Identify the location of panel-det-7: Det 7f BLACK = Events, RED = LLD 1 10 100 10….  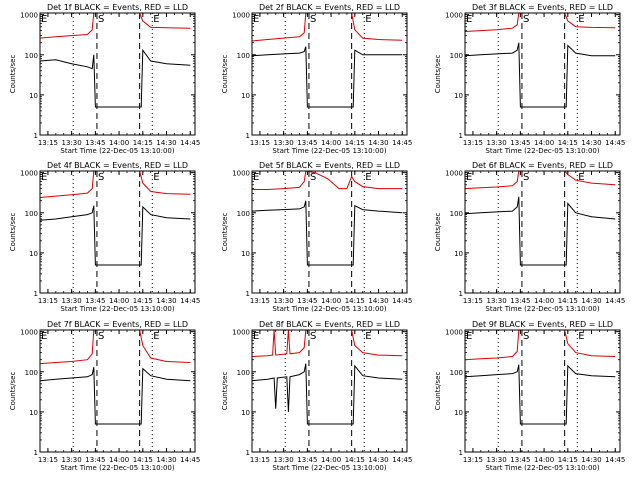
(104, 396).